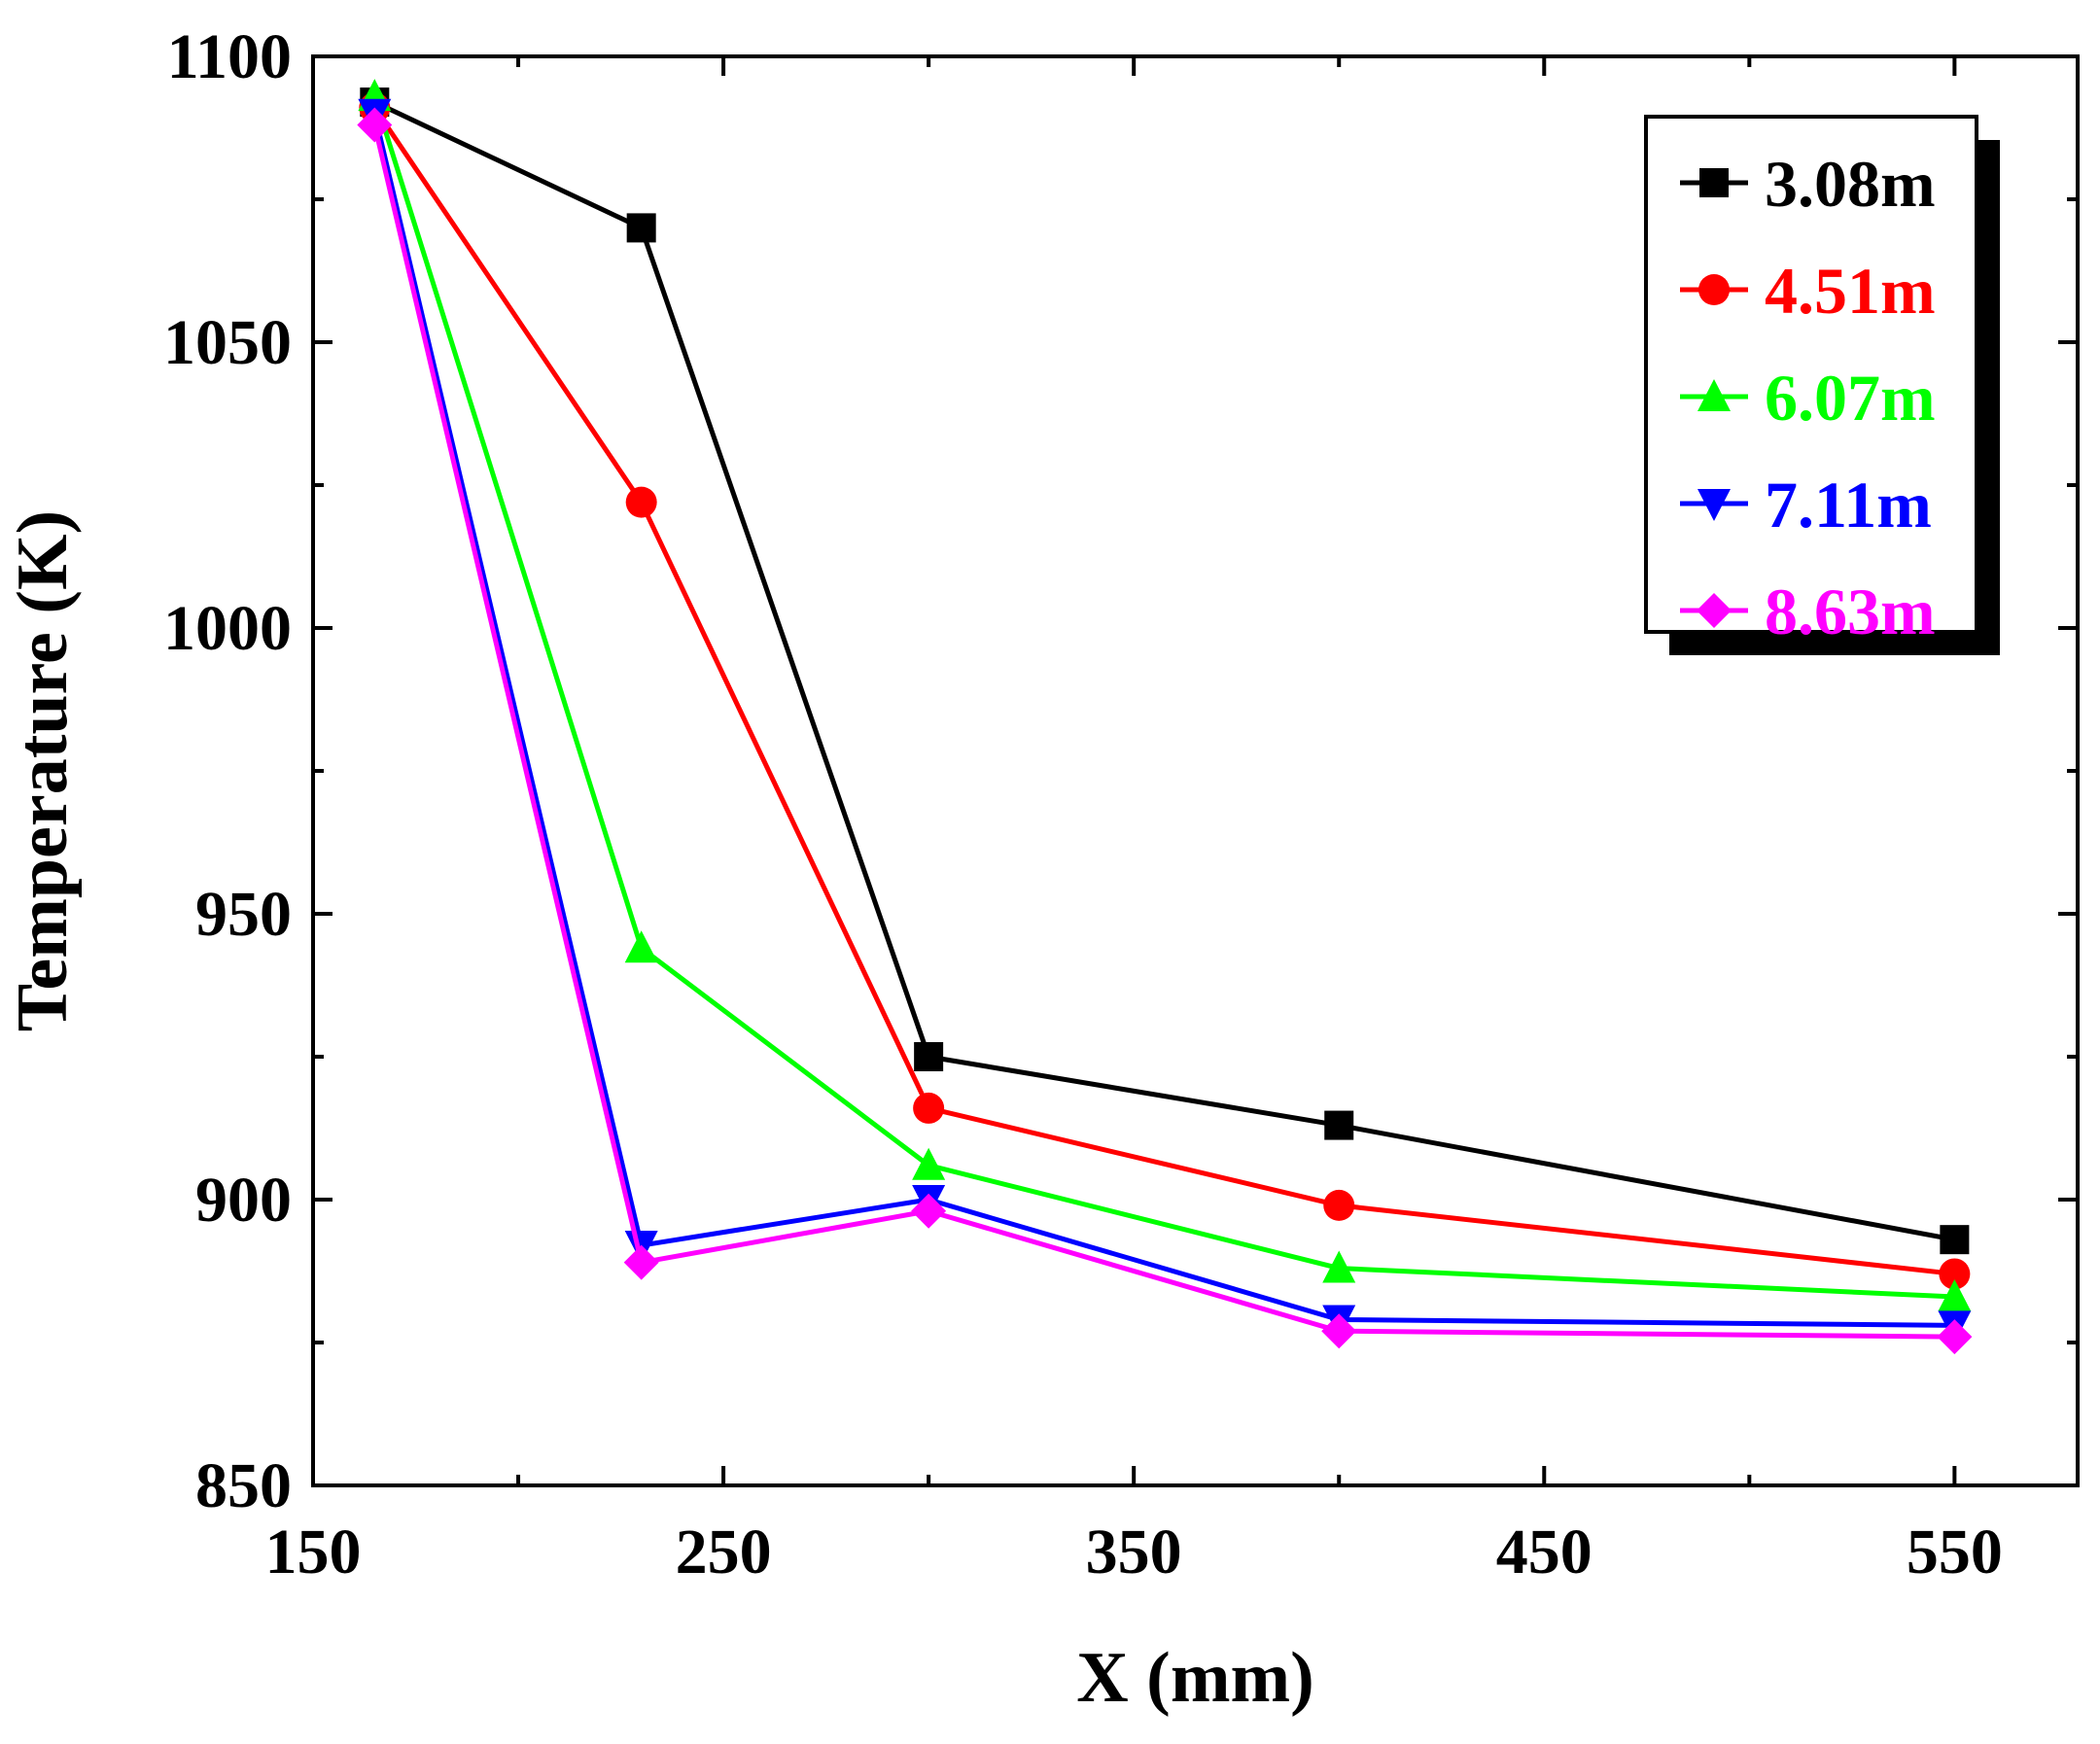  I want to click on x-tick-label: 450, so click(1544, 1552).